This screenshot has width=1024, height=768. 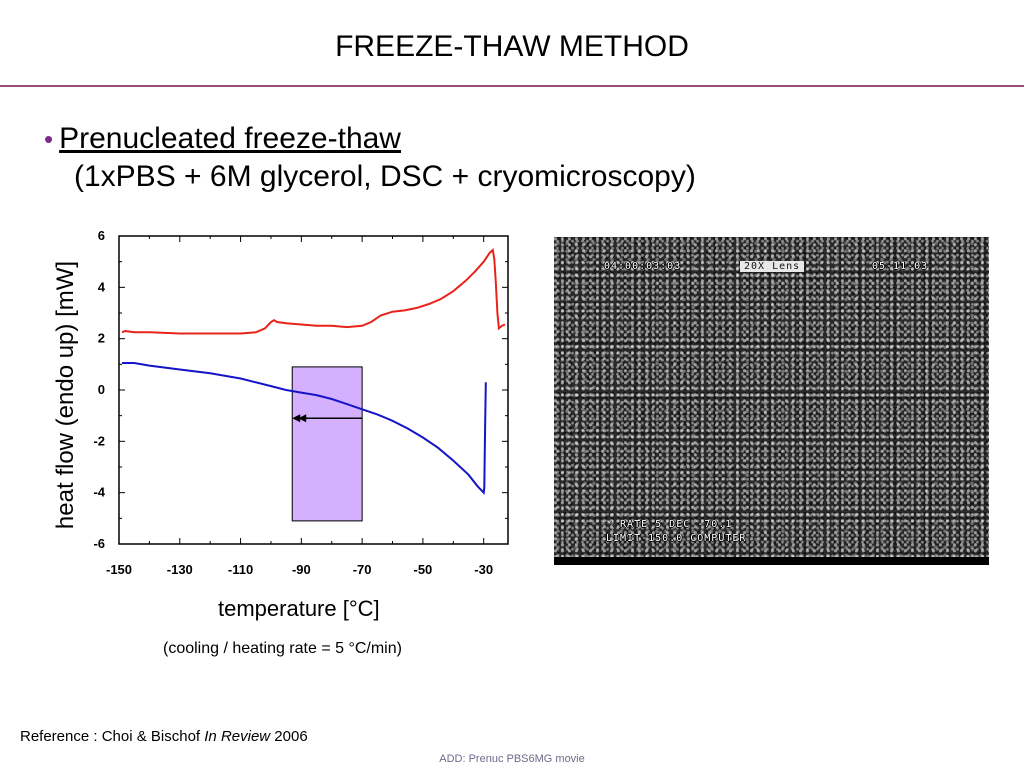 I want to click on lens-label: 20X Lens, so click(x=772, y=266).